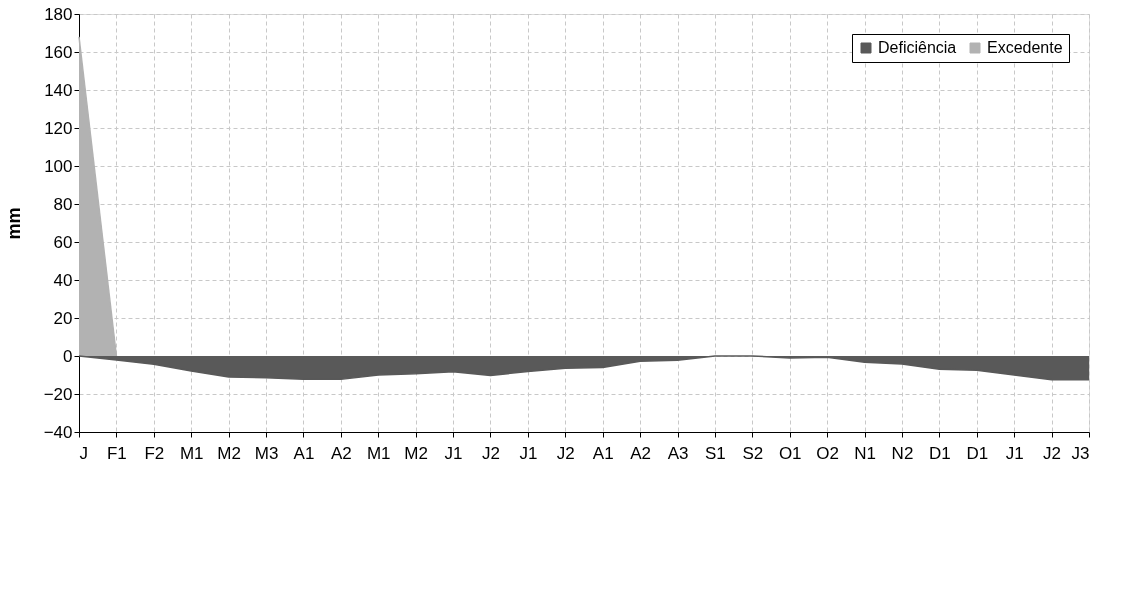 Image resolution: width=1144 pixels, height=590 pixels. Describe the element at coordinates (902, 453) in the screenshot. I see `x-tick-label: N2` at that location.